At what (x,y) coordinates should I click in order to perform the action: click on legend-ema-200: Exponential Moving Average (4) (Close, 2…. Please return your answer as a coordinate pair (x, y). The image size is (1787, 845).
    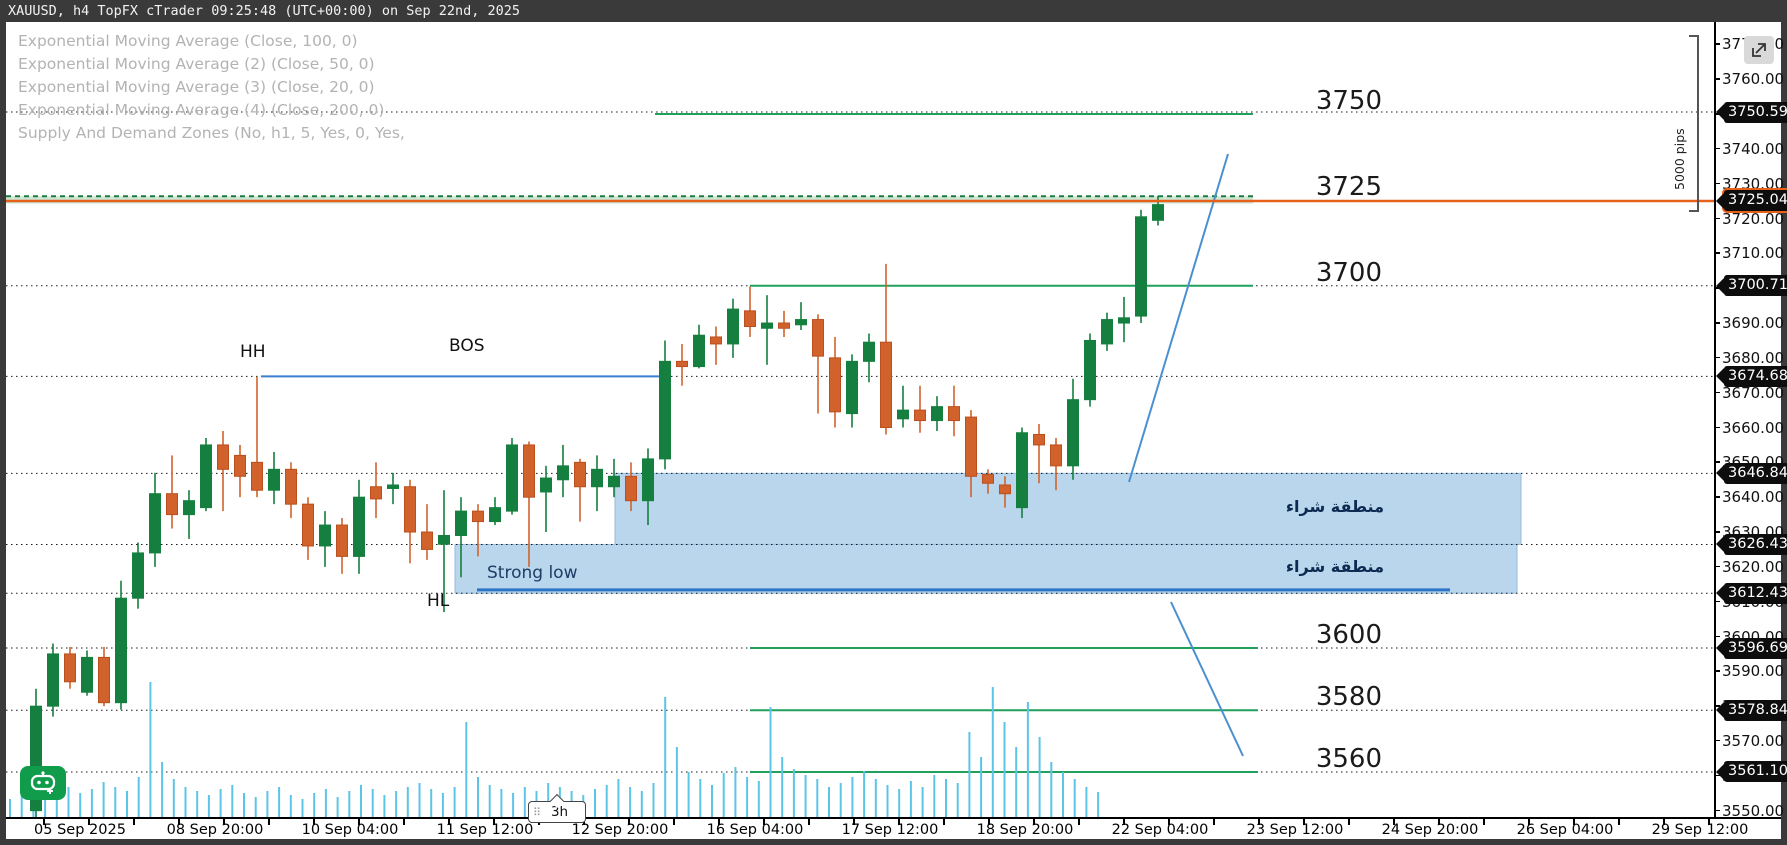
    Looking at the image, I should click on (201, 110).